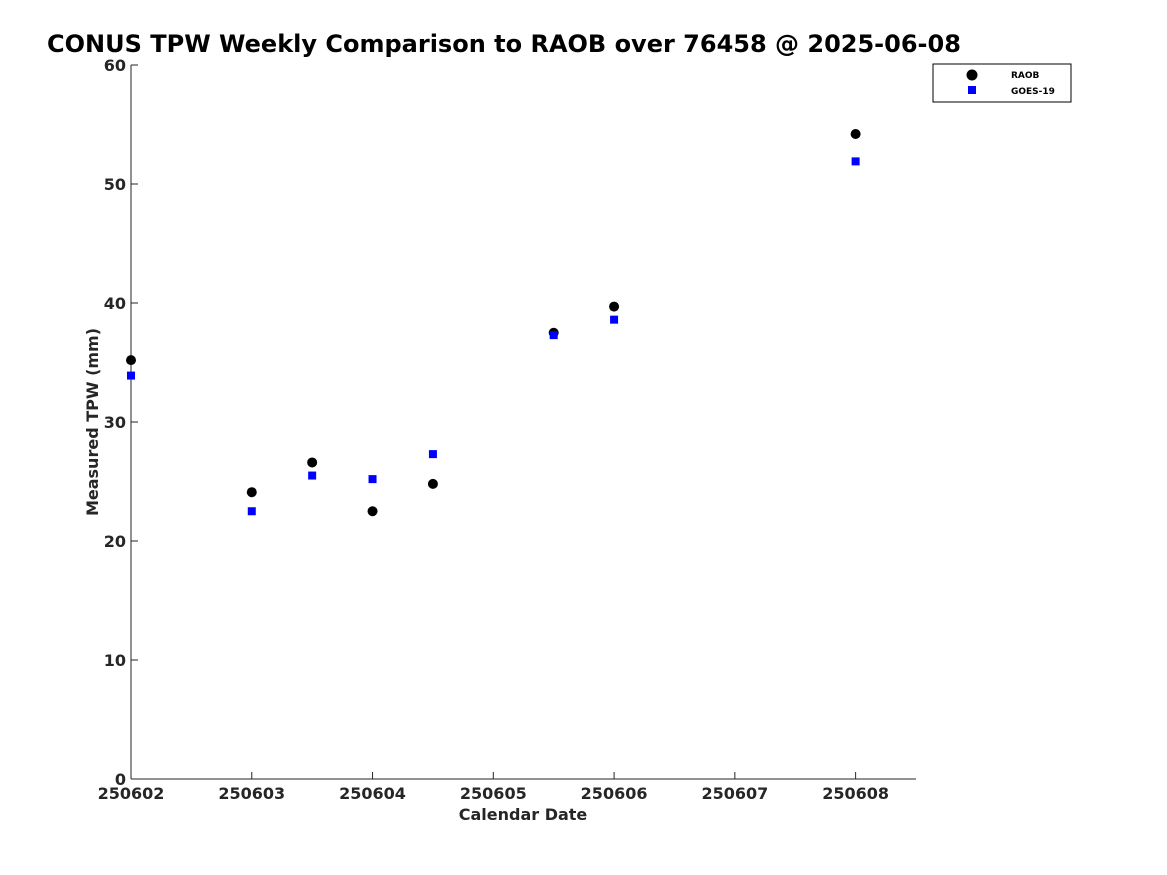  Describe the element at coordinates (1033, 92) in the screenshot. I see `legend-goes-label: GOES-19` at that location.